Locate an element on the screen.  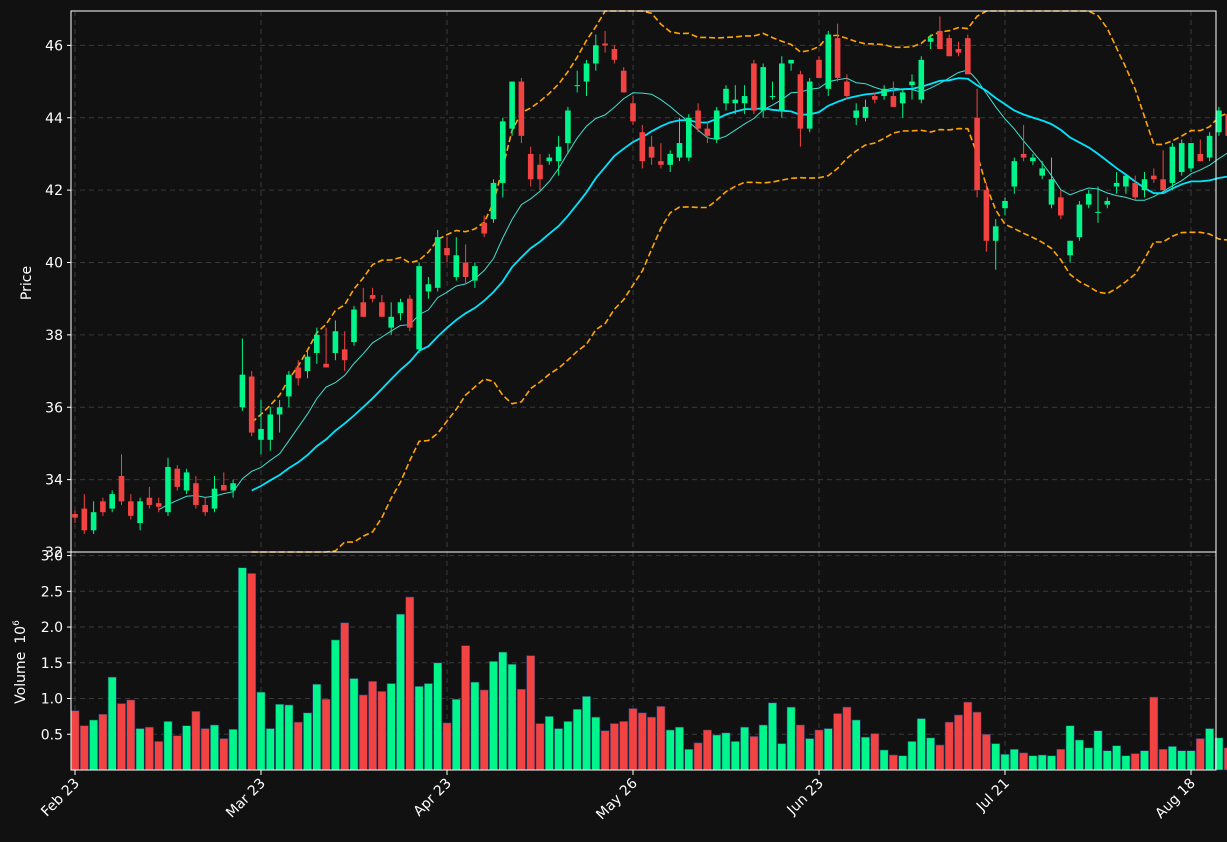
price-tick-label: 32 is located at coordinates (54, 553).